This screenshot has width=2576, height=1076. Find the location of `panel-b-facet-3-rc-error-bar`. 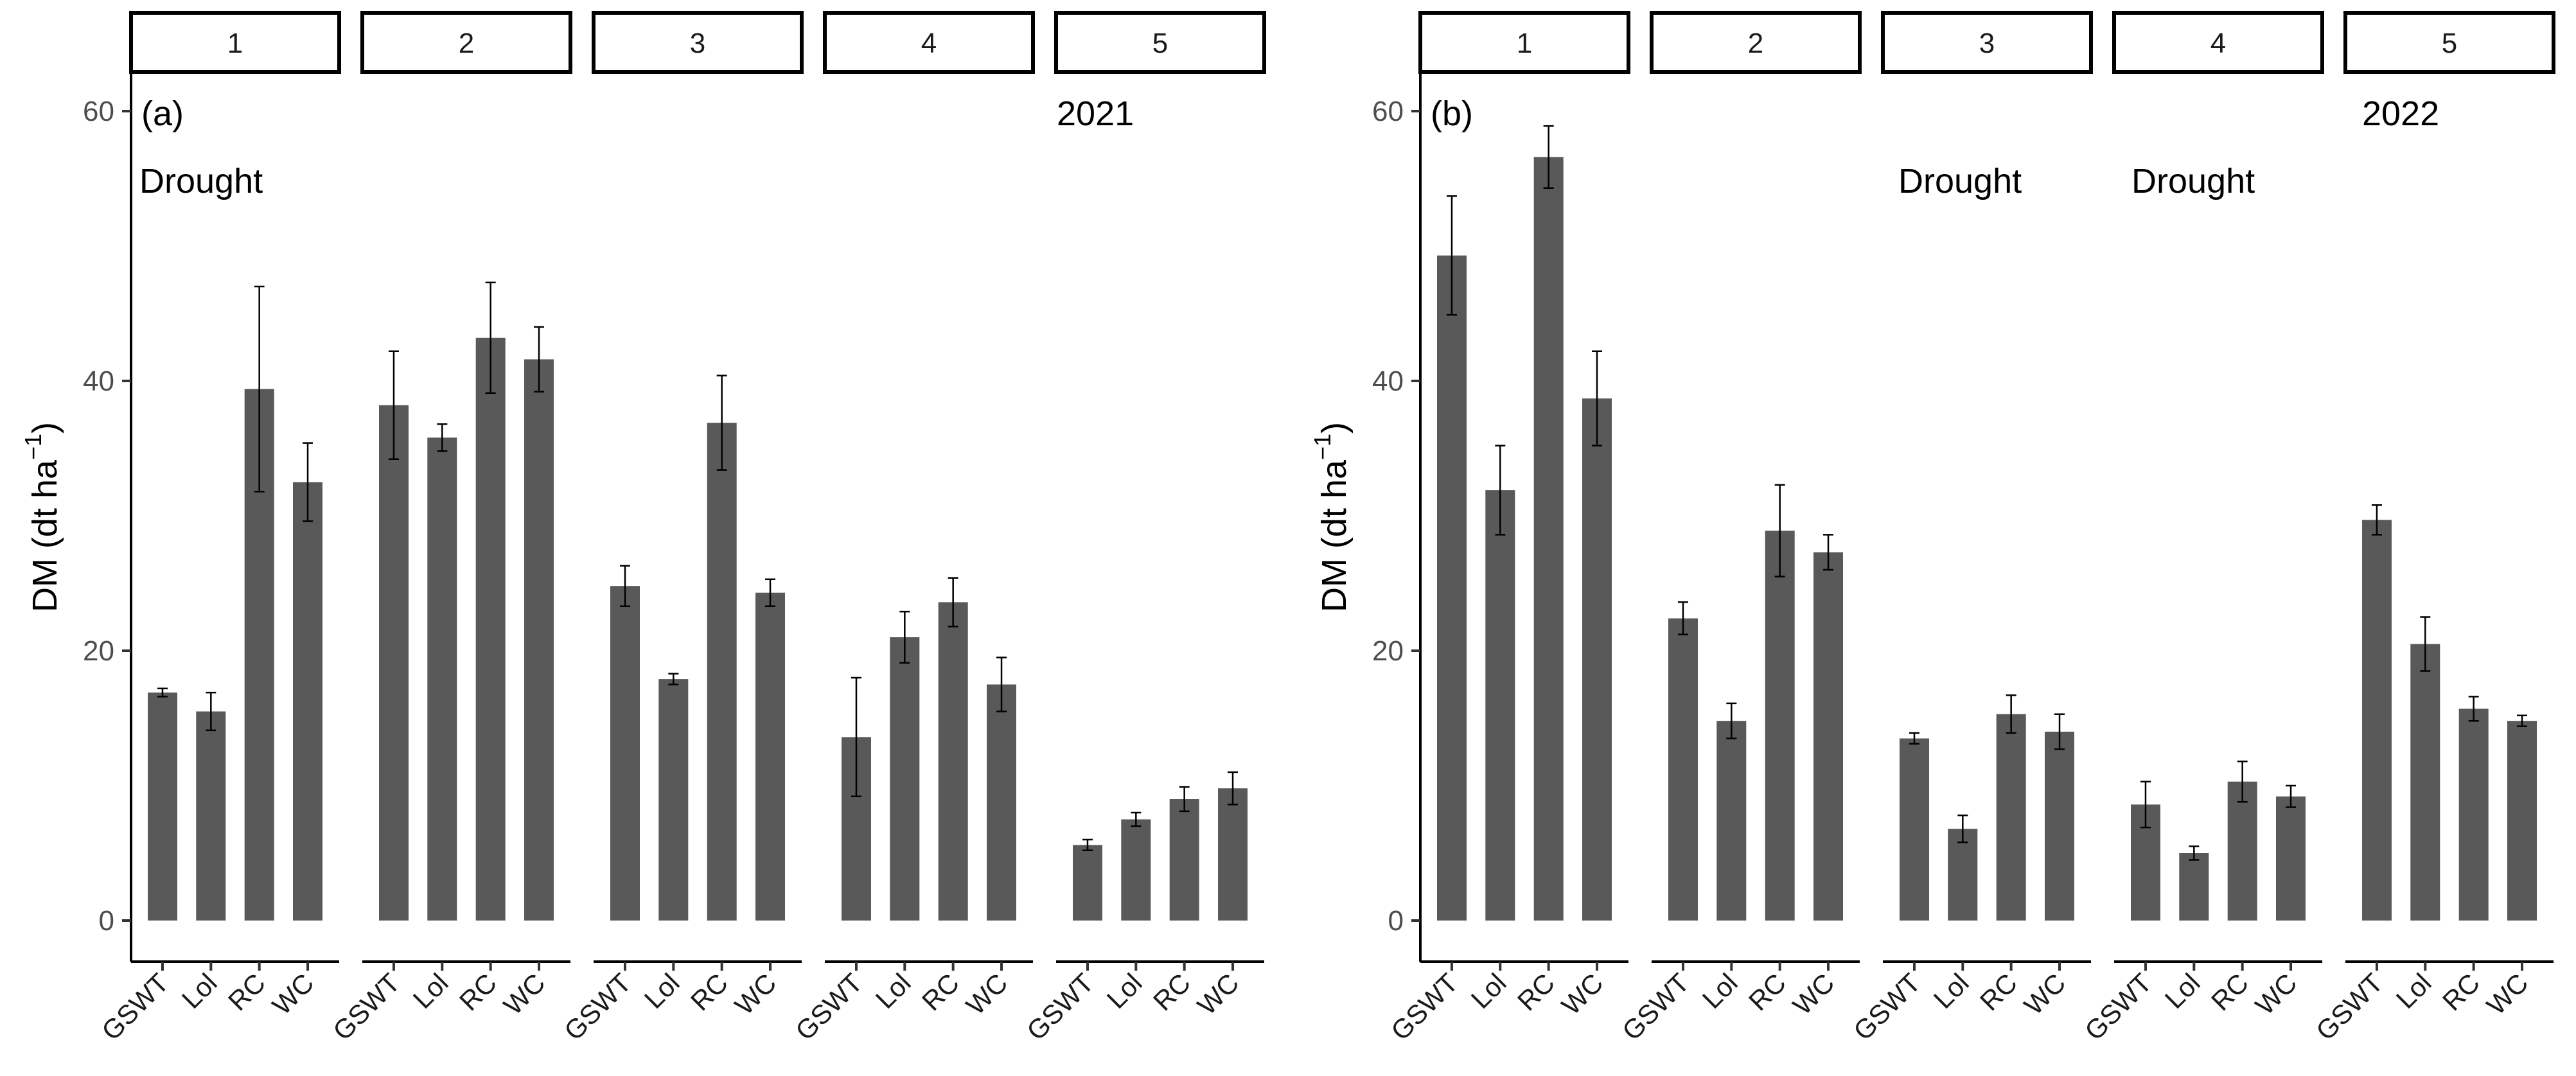

panel-b-facet-3-rc-error-bar is located at coordinates (2011, 714).